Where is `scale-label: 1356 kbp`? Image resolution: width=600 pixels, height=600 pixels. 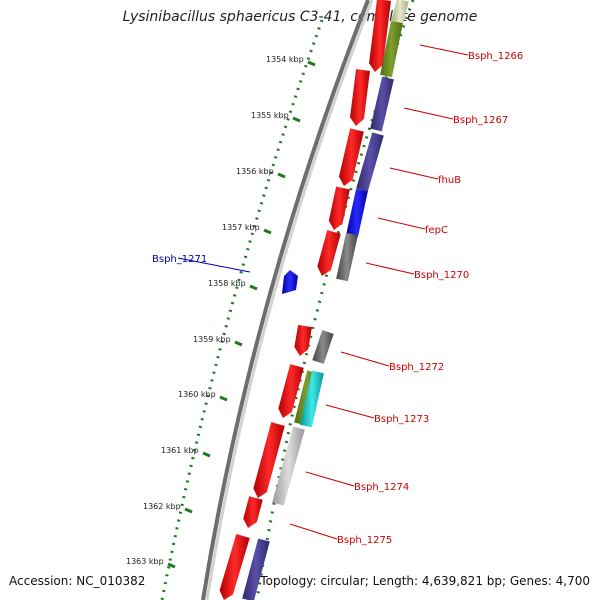
scale-label: 1356 kbp is located at coordinates (255, 171).